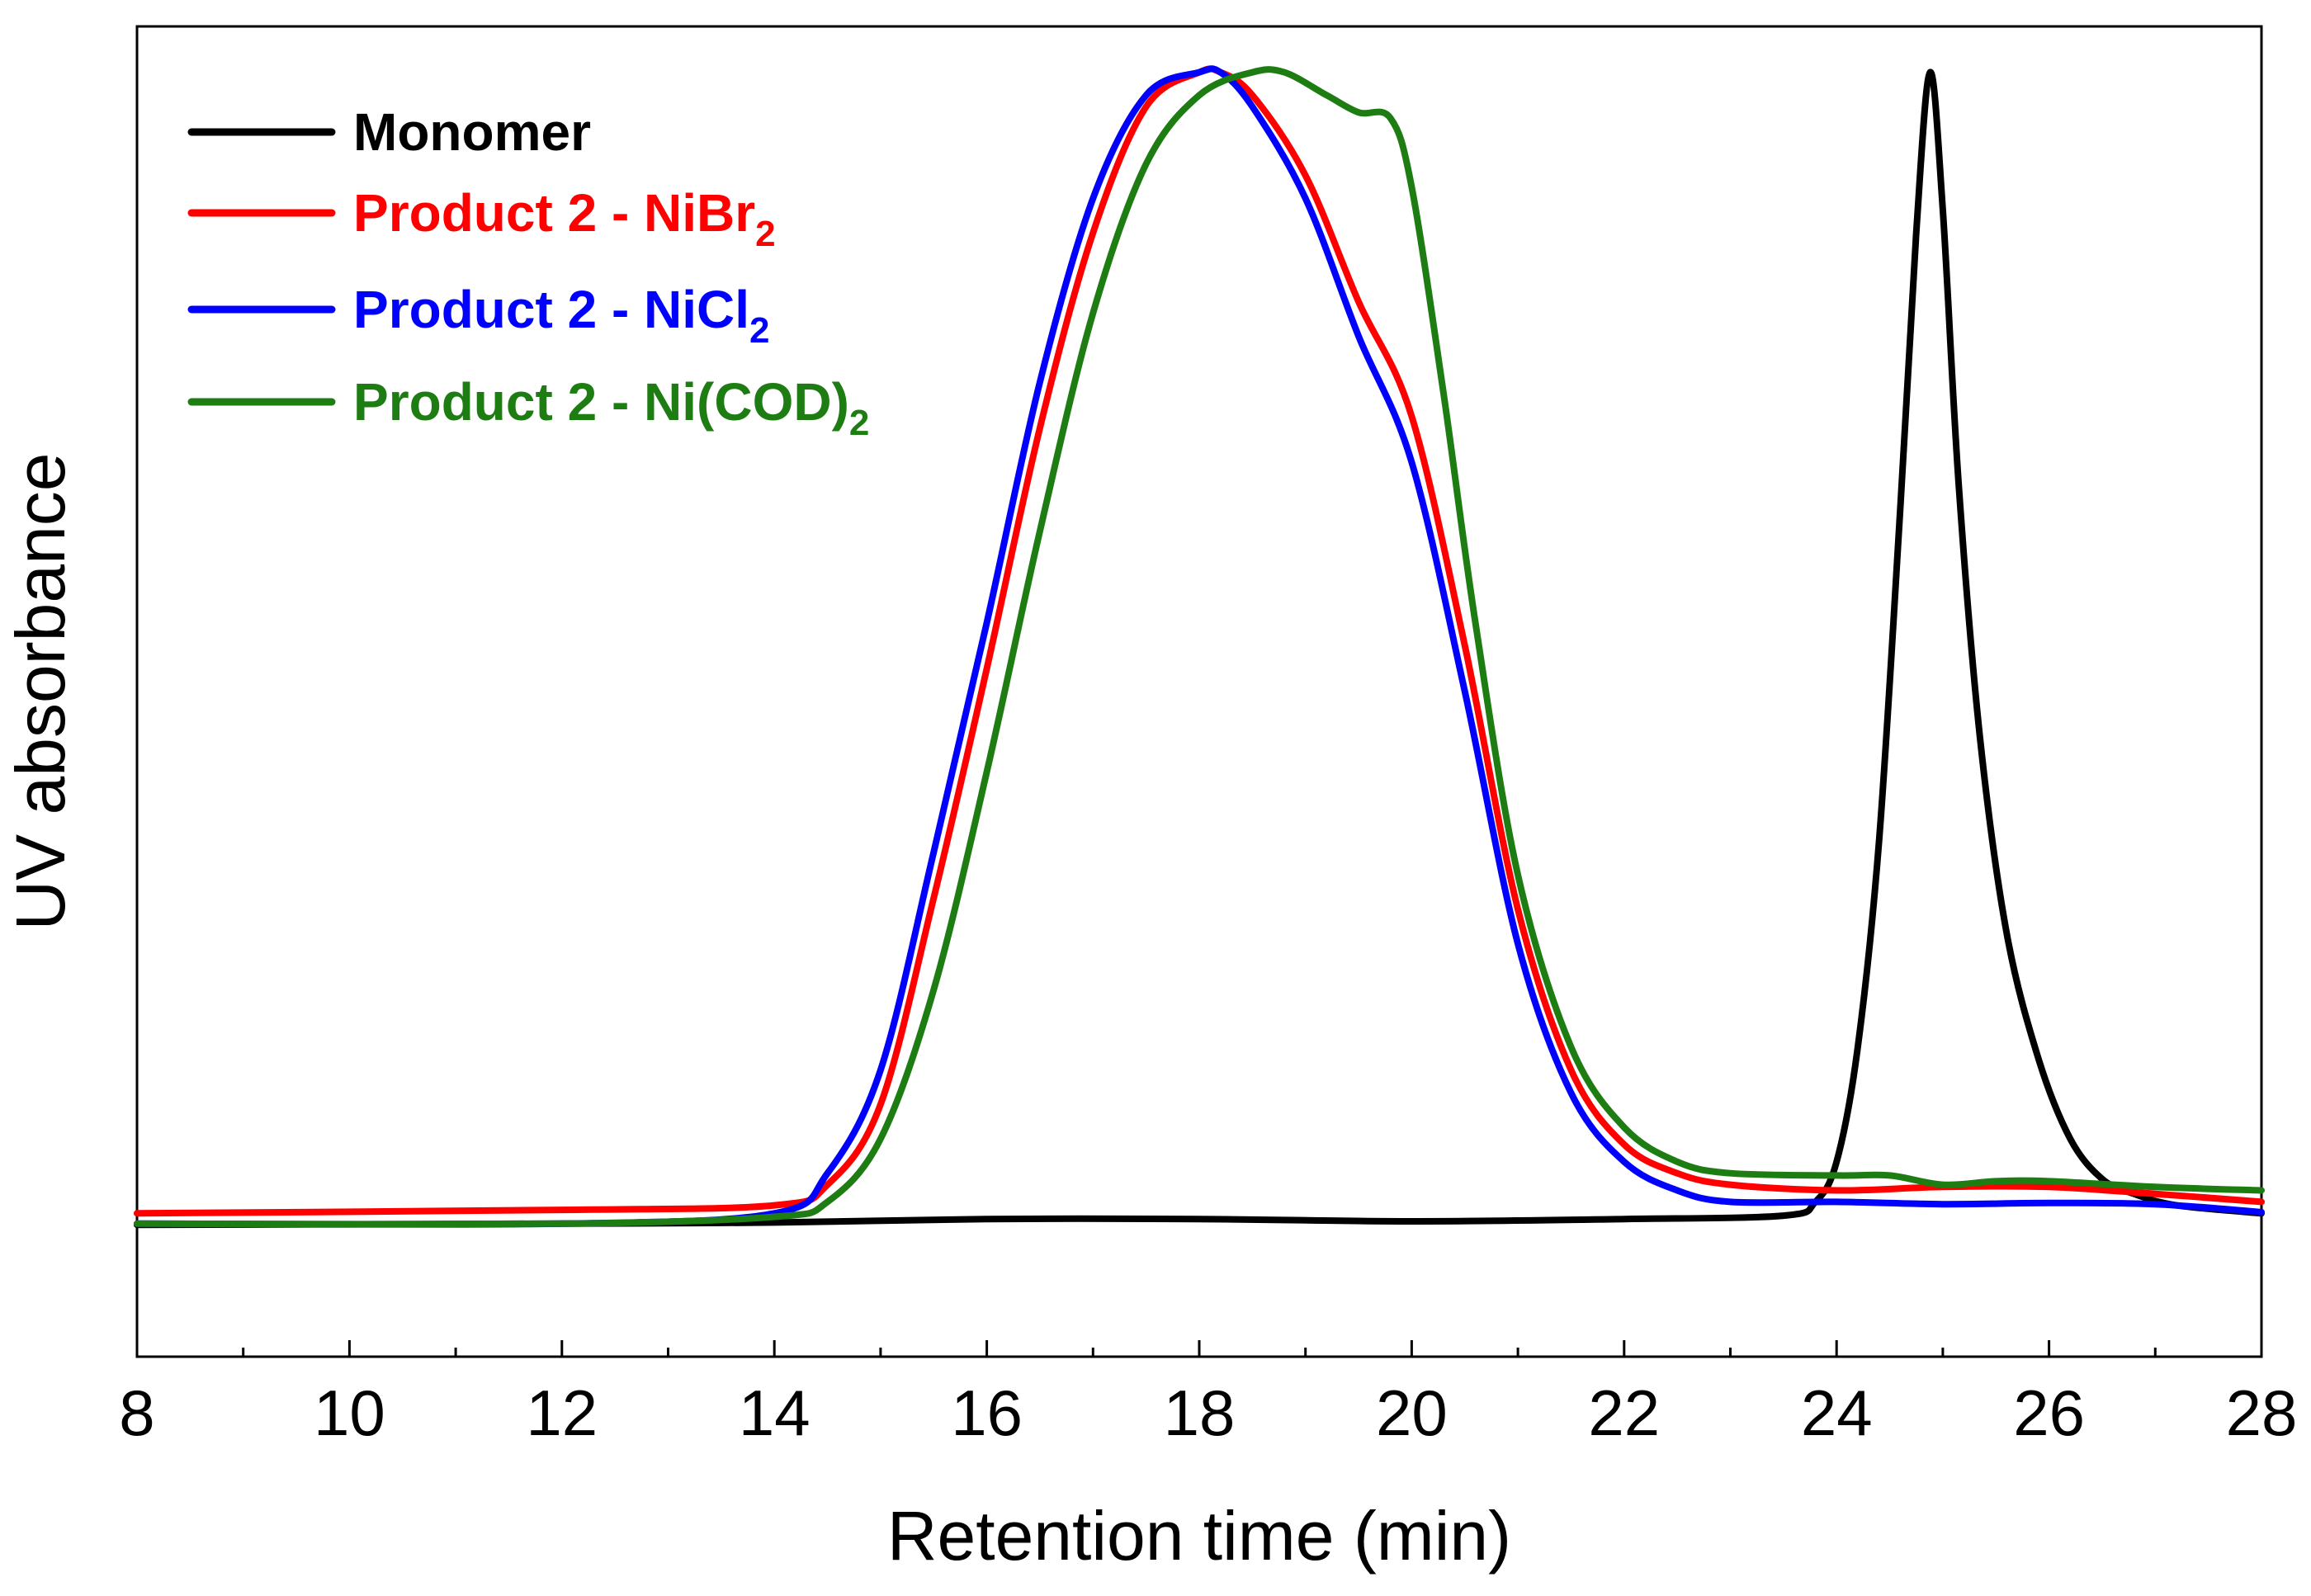  Describe the element at coordinates (562, 1412) in the screenshot. I see `x-tick-label: 12` at that location.